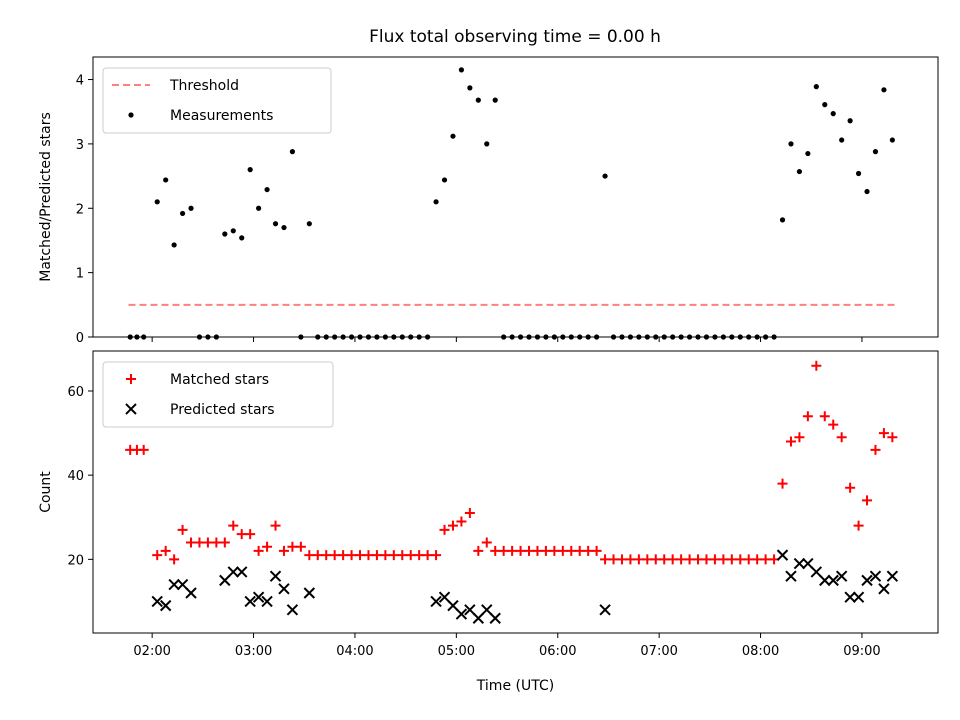 The height and width of the screenshot is (720, 960). I want to click on y-tick-label: 0, so click(80, 338).